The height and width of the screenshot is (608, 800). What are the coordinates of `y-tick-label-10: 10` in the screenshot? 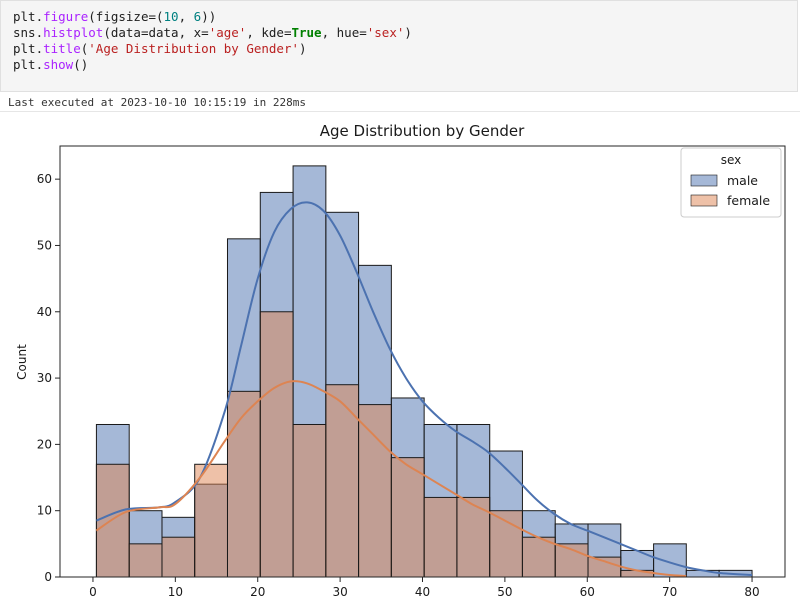 It's located at (44, 511).